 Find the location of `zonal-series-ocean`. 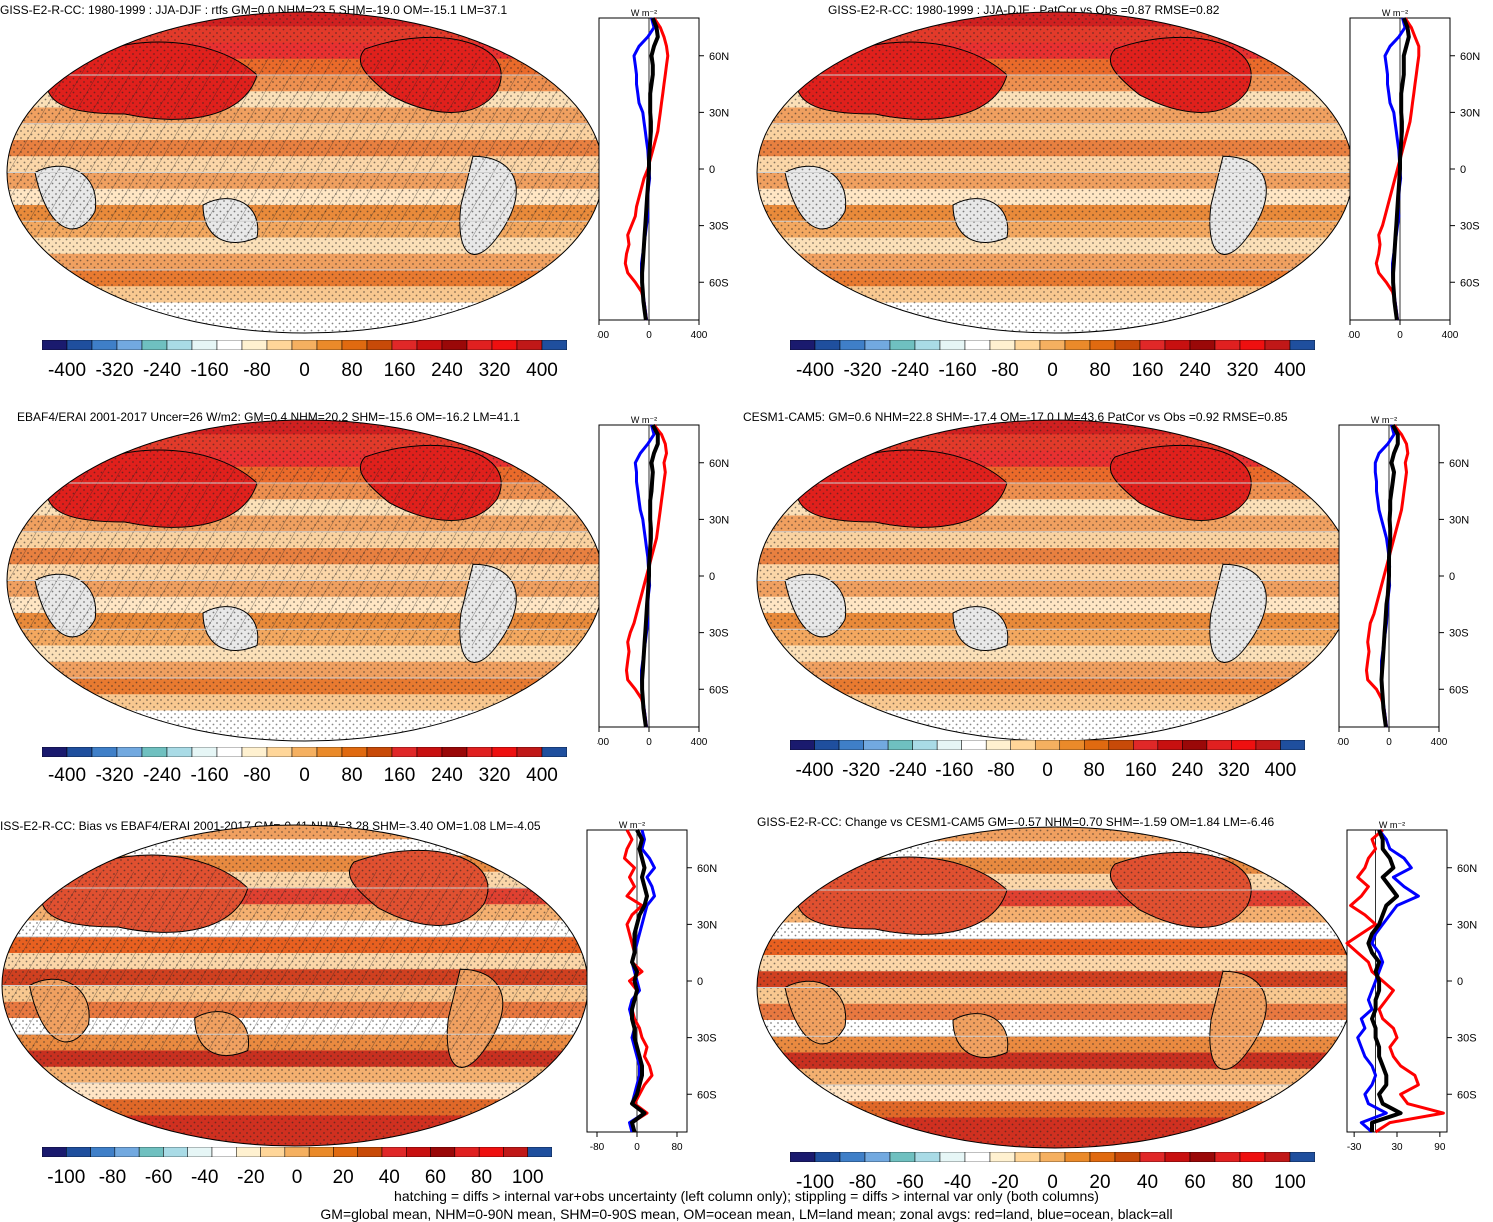

zonal-series-ocean is located at coordinates (1388, 981).